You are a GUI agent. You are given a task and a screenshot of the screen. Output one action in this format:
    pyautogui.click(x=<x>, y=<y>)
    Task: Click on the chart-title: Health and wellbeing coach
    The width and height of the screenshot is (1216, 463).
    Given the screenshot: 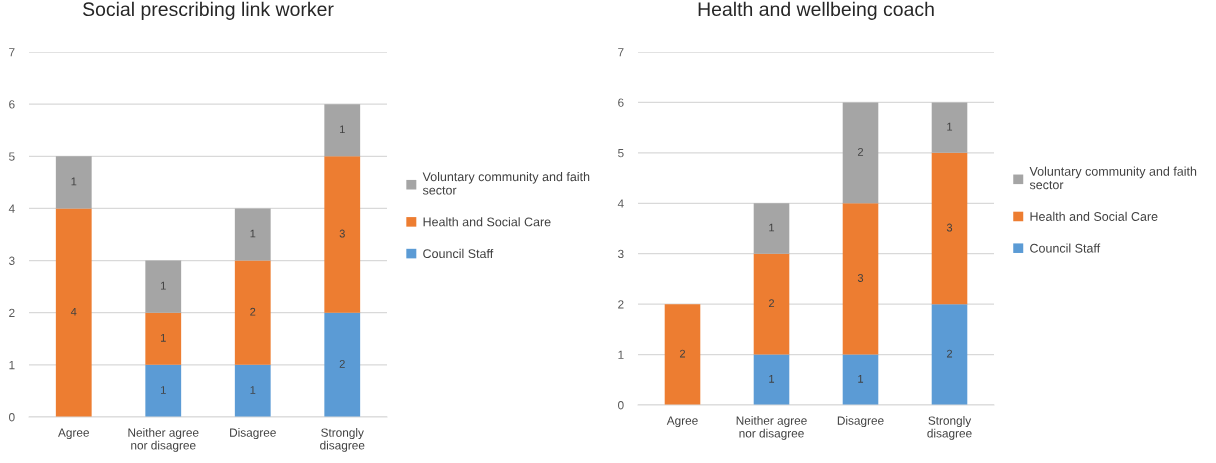 What is the action you would take?
    pyautogui.click(x=816, y=10)
    